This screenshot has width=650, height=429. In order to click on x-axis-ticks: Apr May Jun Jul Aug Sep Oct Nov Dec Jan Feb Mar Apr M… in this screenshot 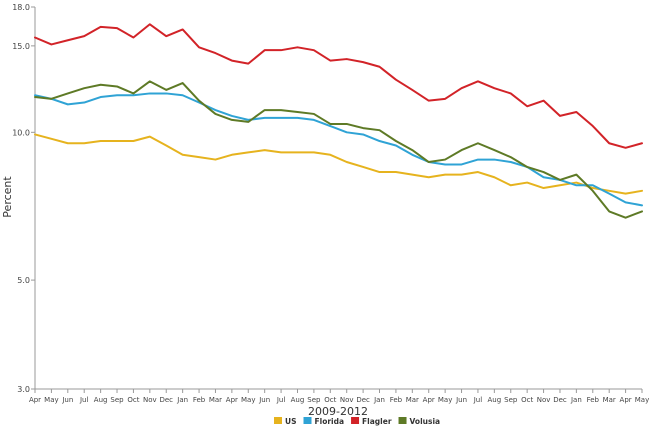, I will do `click(339, 396)`.